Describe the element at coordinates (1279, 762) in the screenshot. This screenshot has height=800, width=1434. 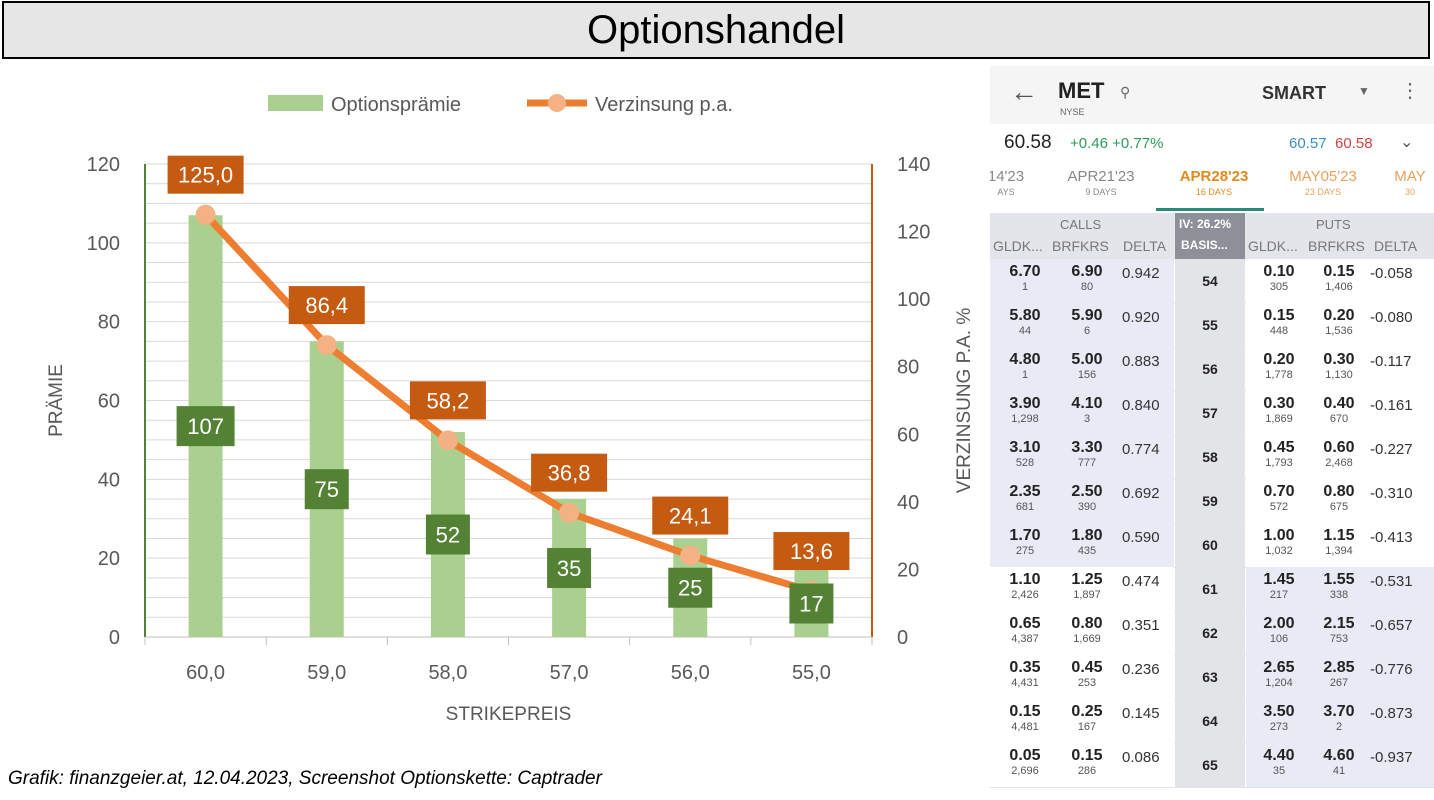
I see `put-bid: 4.40 35` at that location.